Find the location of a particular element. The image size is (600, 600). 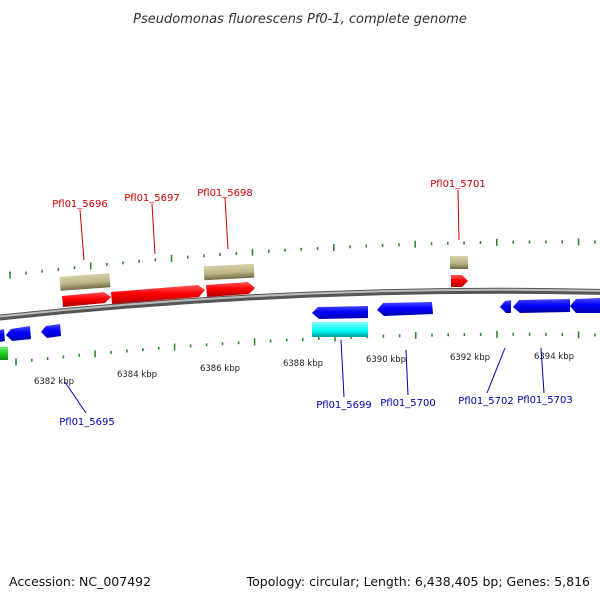

scale-tick-label: 6384 kbp is located at coordinates (137, 375).